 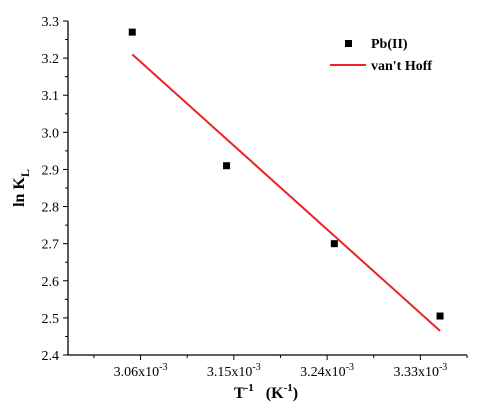 What do you see at coordinates (51, 59) in the screenshot?
I see `y-tick-label-8: 3.2` at bounding box center [51, 59].